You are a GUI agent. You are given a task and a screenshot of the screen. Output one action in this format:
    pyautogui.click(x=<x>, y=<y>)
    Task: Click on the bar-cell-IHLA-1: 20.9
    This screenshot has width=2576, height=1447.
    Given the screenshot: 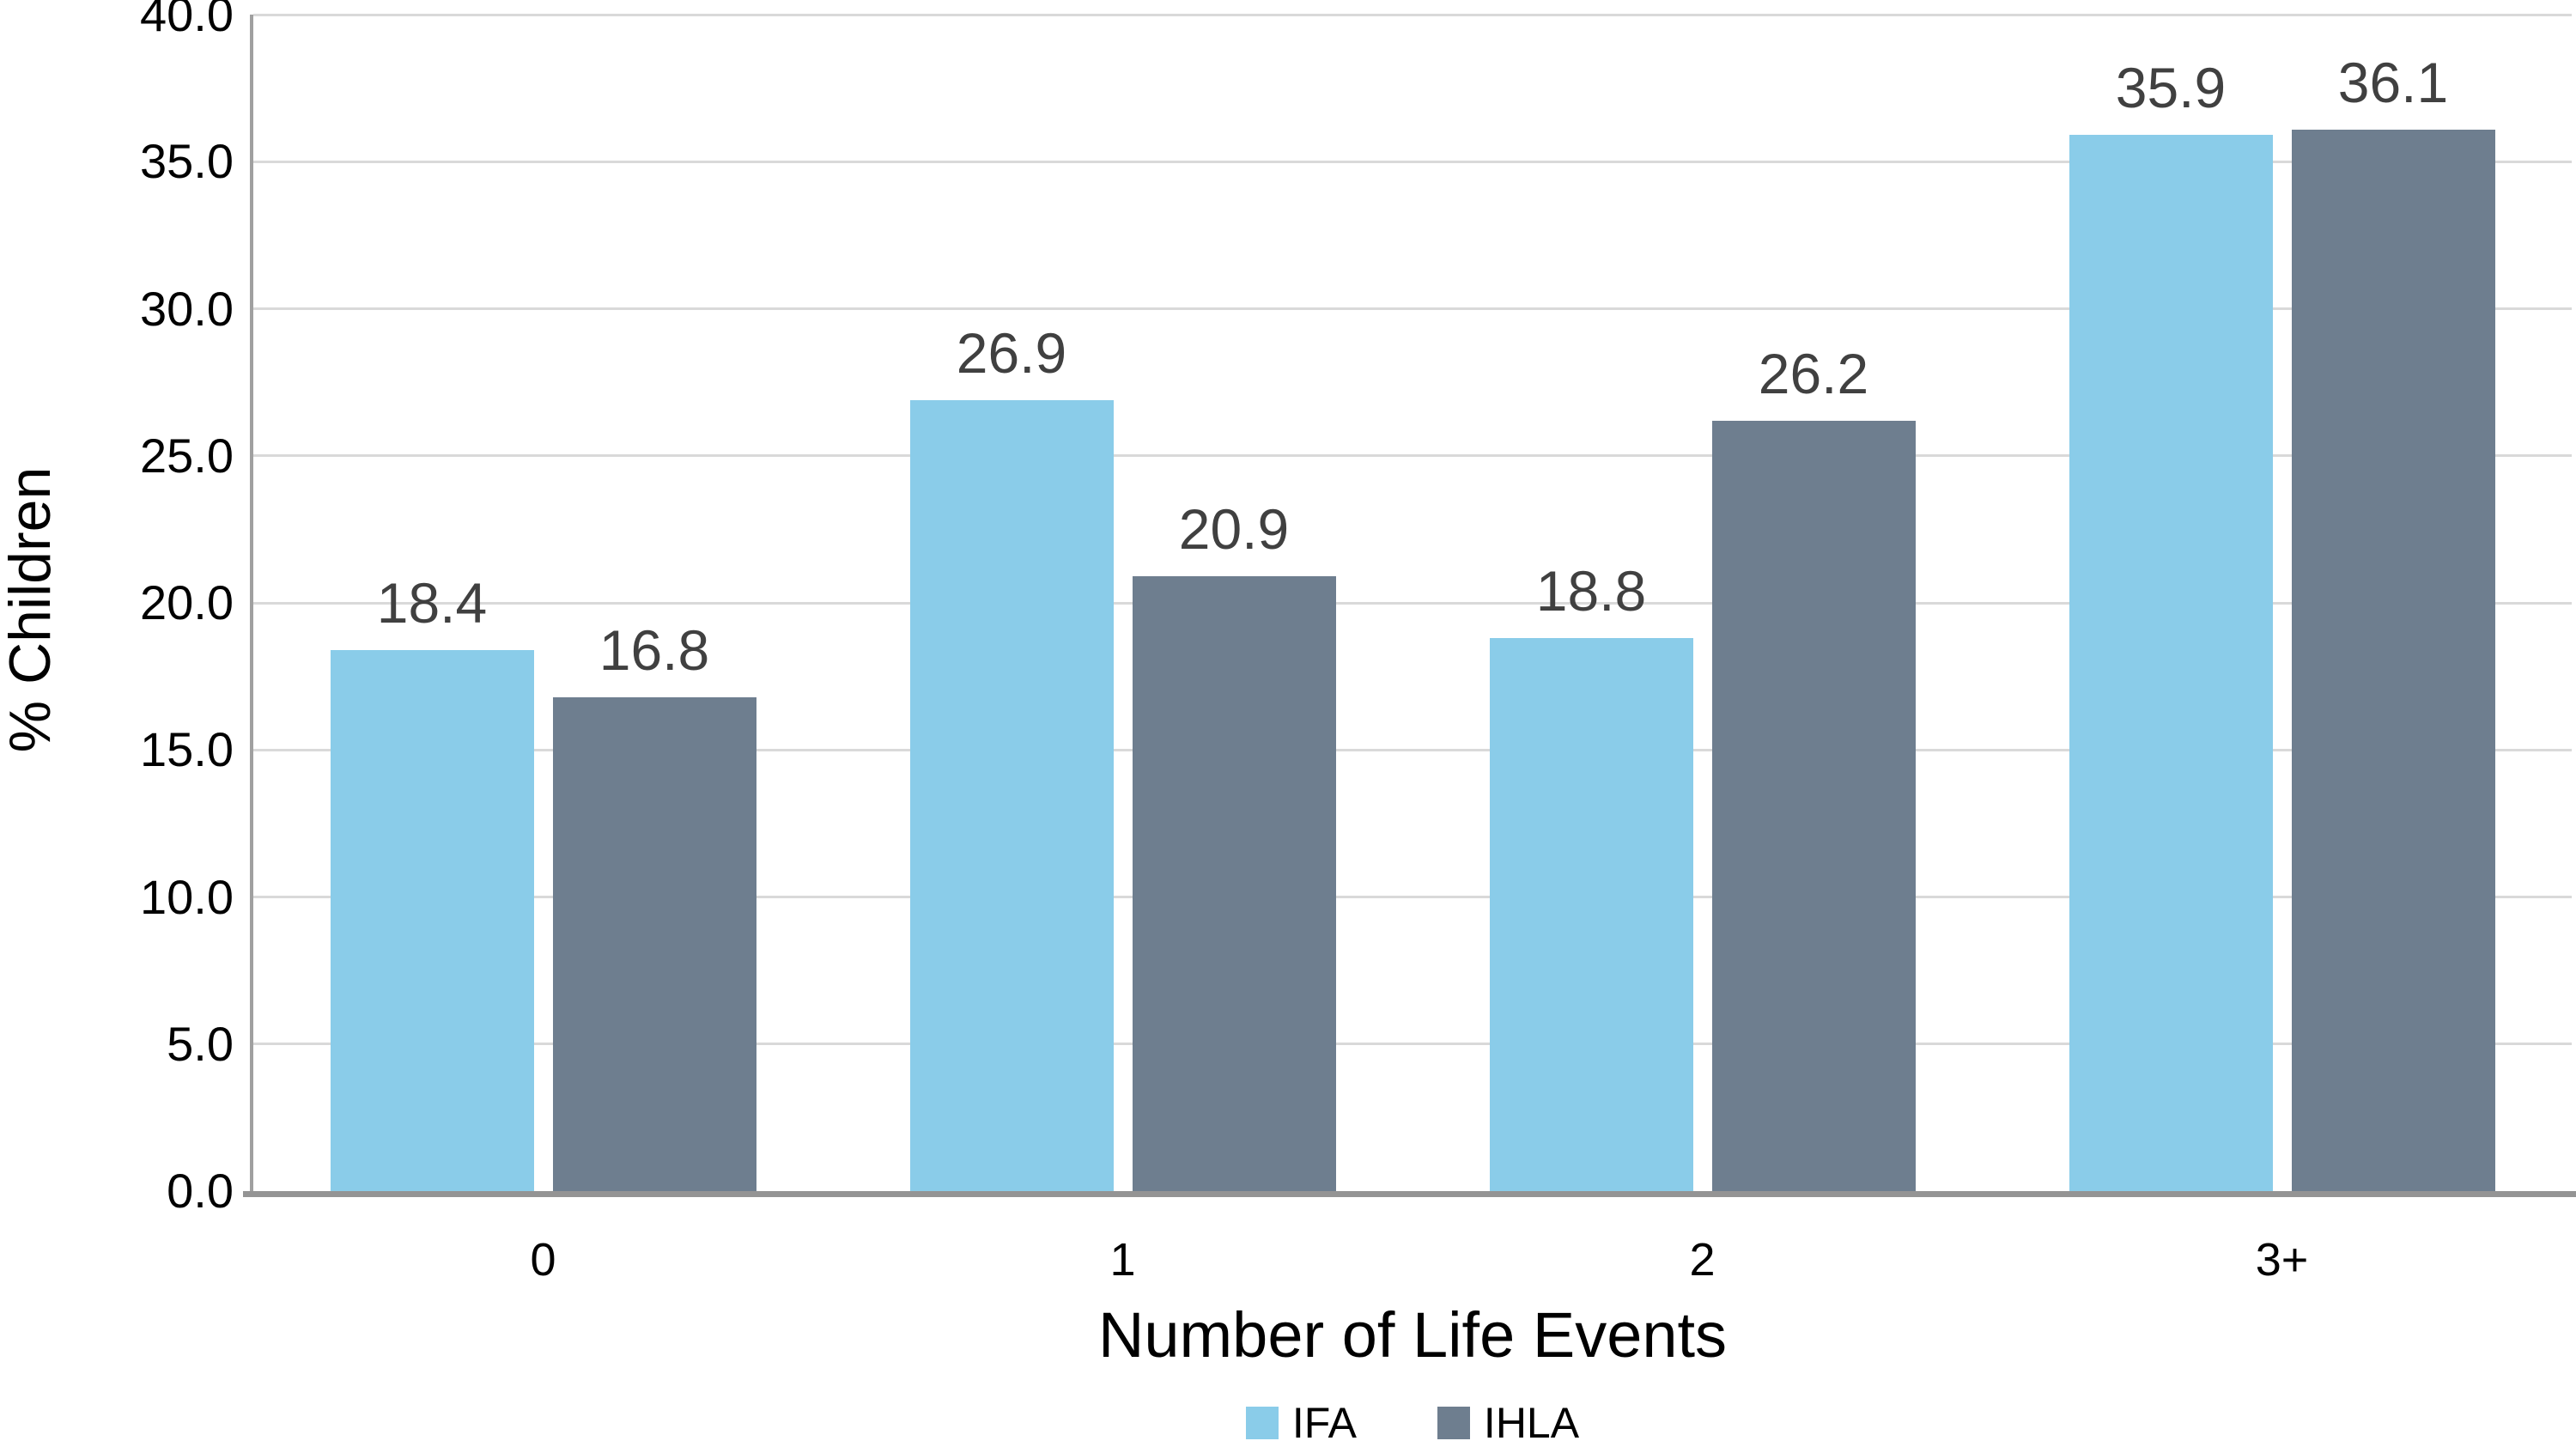 What is the action you would take?
    pyautogui.click(x=1234, y=844)
    